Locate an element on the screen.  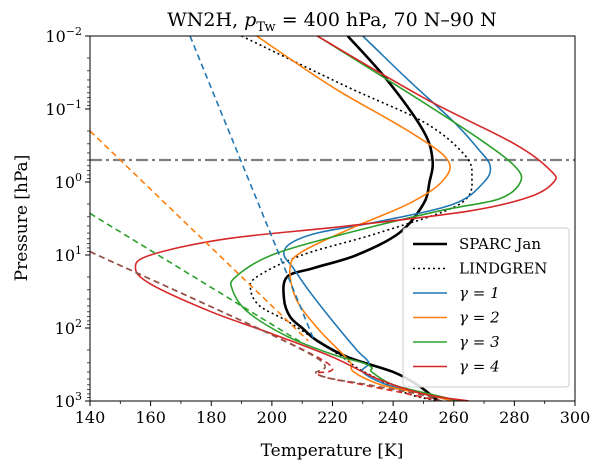
legend-label: γ = 3 is located at coordinates (479, 342).